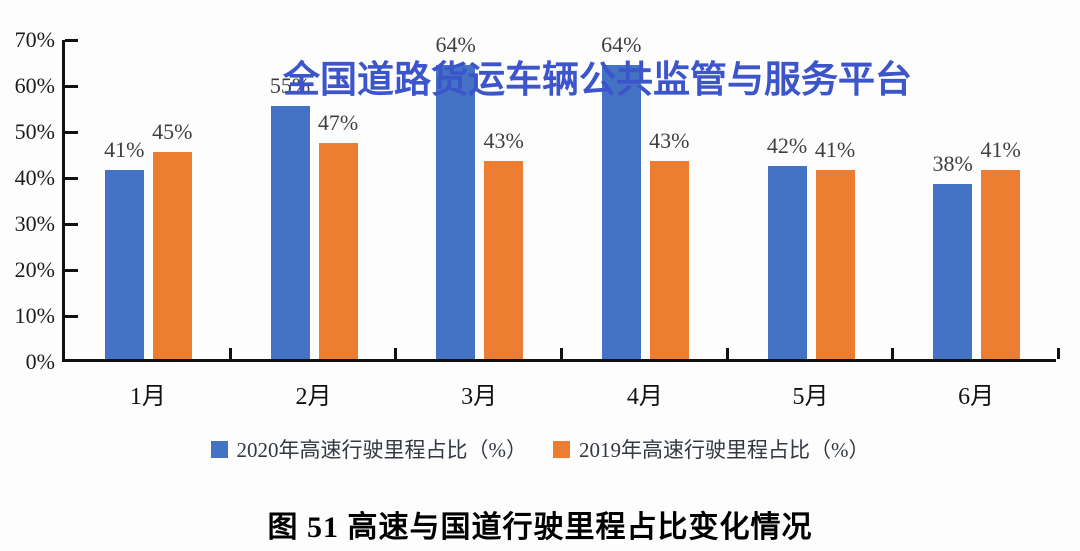  Describe the element at coordinates (455, 44) in the screenshot. I see `bar-value-label-2020-month-3: 64%` at that location.